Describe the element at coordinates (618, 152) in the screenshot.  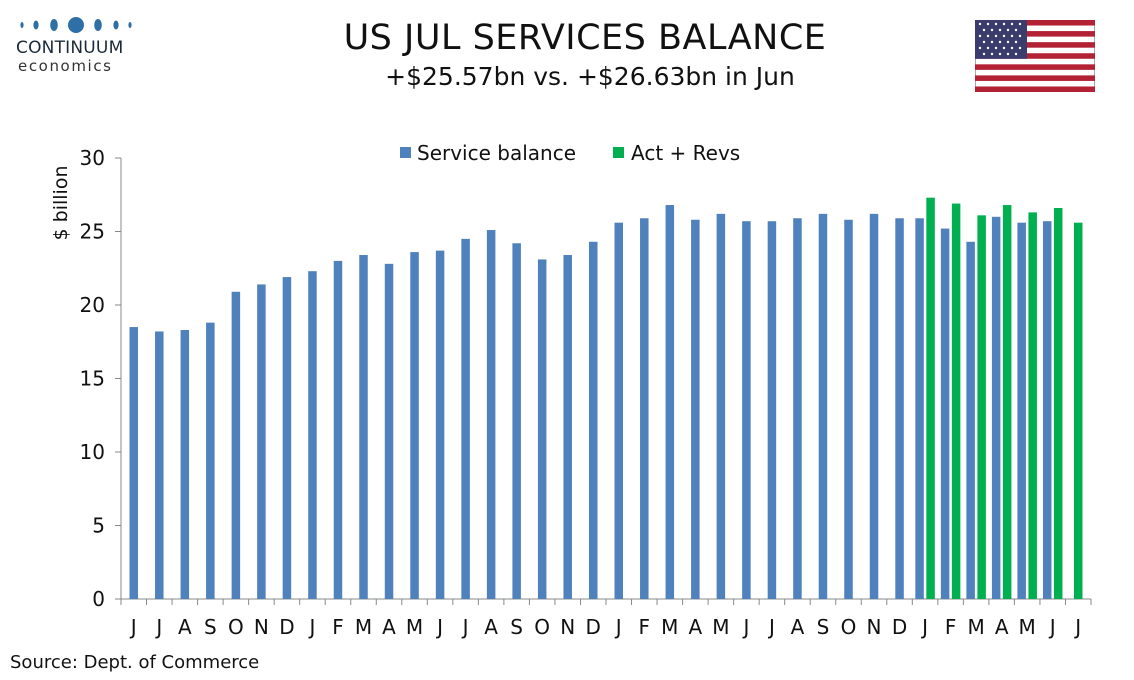
I see `legend-swatch-act-revs` at that location.